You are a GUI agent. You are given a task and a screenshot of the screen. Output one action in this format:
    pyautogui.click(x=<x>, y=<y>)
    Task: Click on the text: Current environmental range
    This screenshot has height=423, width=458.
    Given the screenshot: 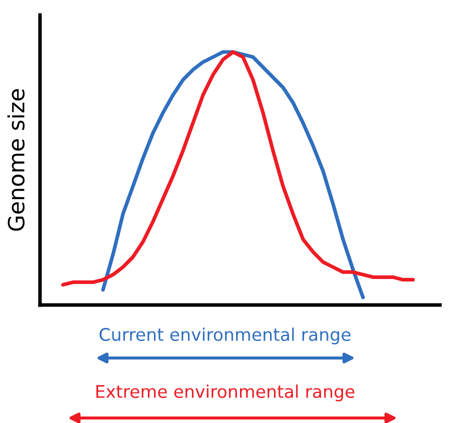 What is the action you would take?
    pyautogui.click(x=225, y=336)
    